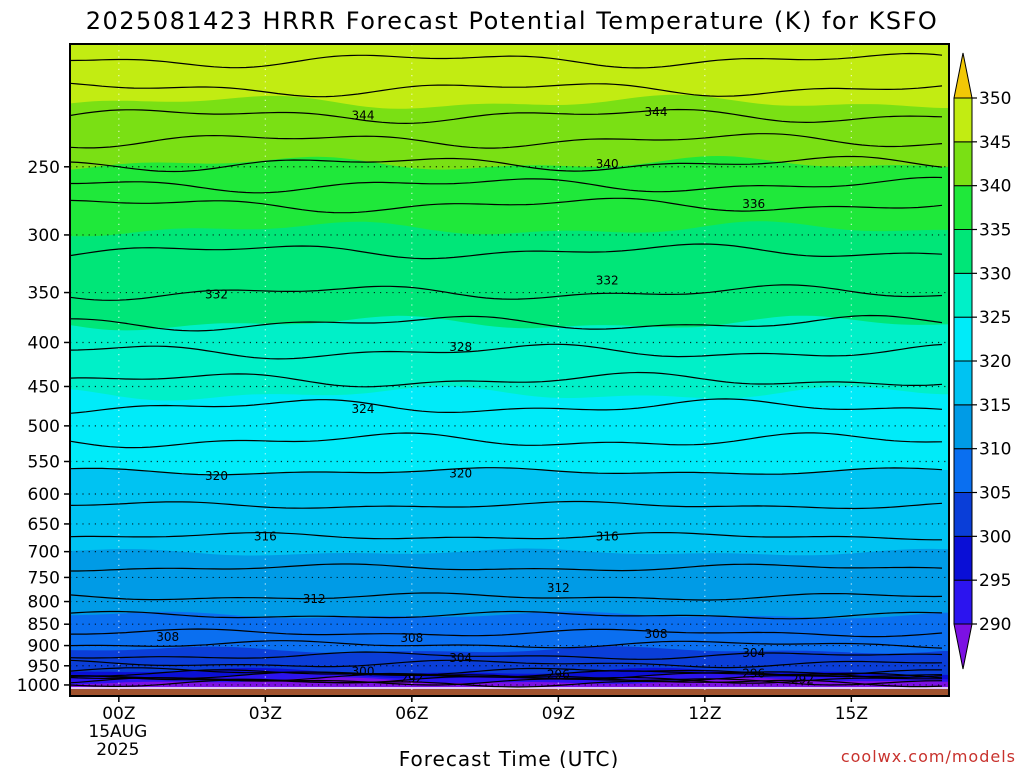 The image size is (1024, 768). Describe the element at coordinates (995, 318) in the screenshot. I see `colorbar-label: 325` at that location.